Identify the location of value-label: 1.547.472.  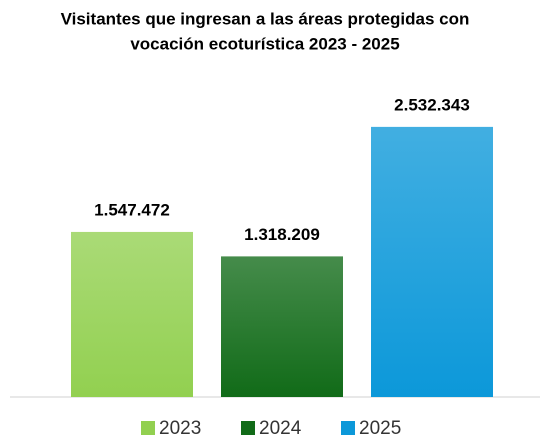
(132, 209).